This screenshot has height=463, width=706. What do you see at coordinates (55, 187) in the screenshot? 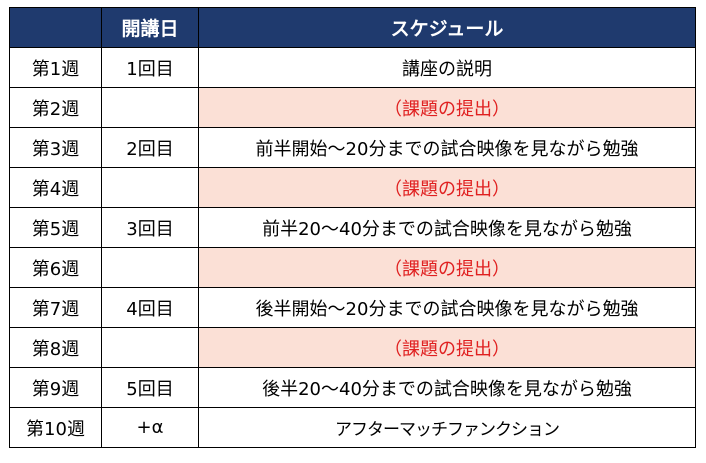
I see `week-cell: 第4週` at bounding box center [55, 187].